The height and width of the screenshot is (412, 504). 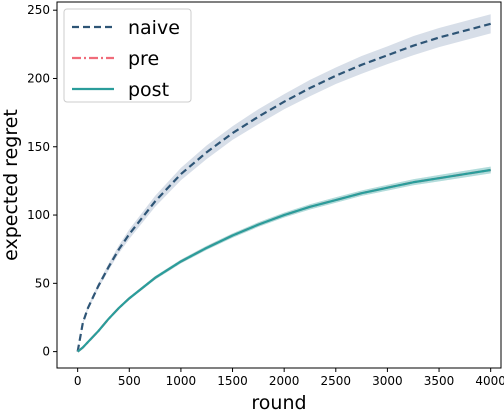 What do you see at coordinates (46, 352) in the screenshot?
I see `y-tick-label: 0` at bounding box center [46, 352].